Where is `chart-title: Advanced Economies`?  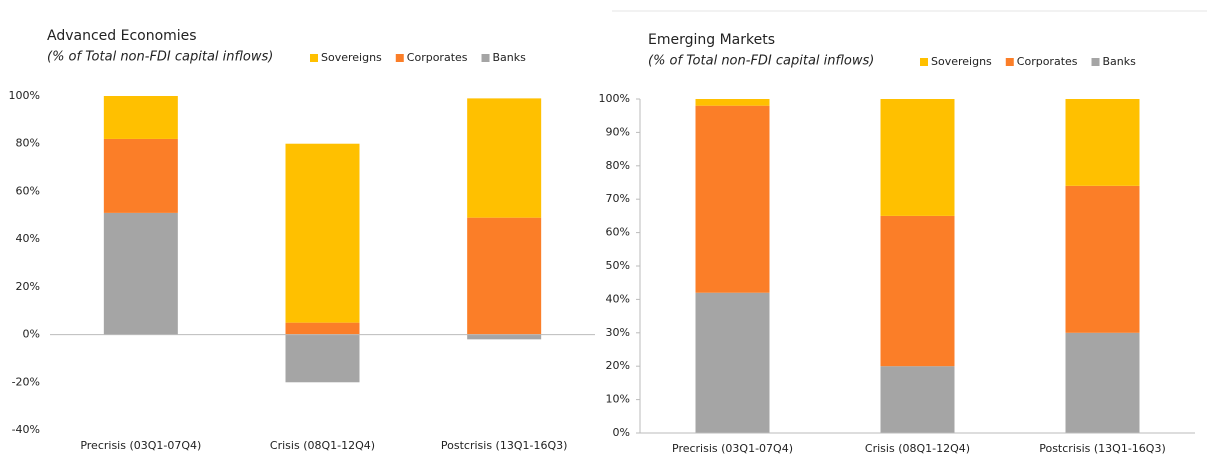 chart-title: Advanced Economies is located at coordinates (122, 36).